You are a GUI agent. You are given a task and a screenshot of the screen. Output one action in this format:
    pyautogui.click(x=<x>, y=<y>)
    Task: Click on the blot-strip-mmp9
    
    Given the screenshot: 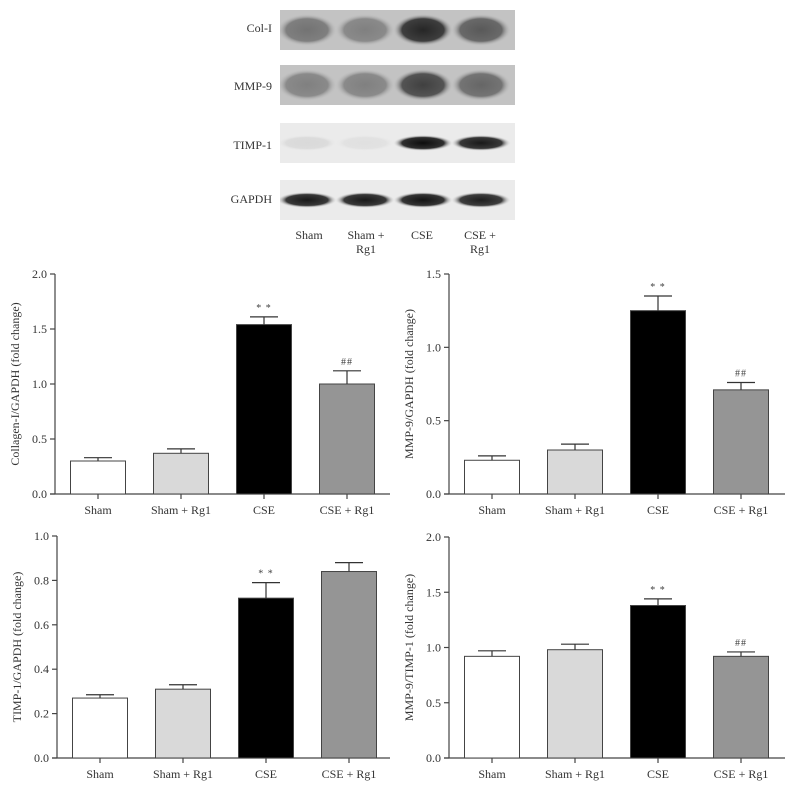 What is the action you would take?
    pyautogui.click(x=397, y=85)
    